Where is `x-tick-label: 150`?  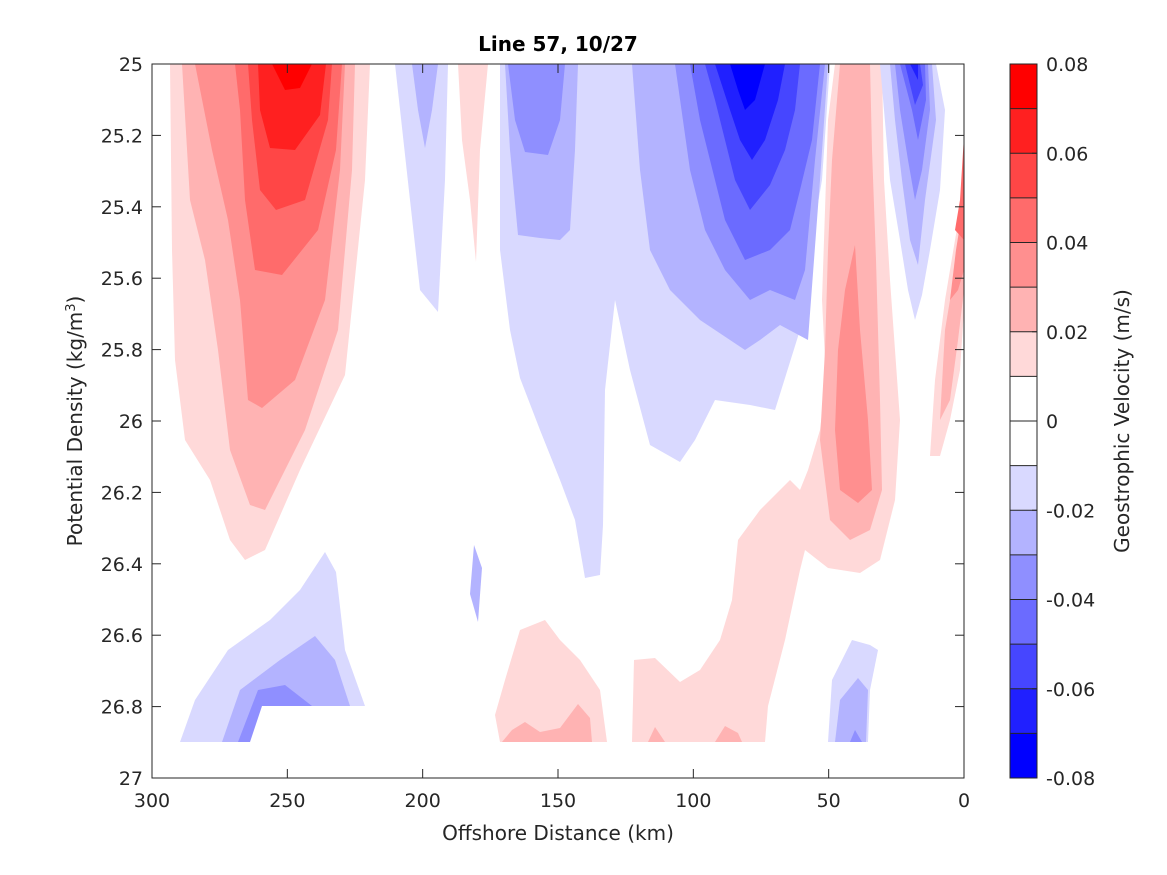
x-tick-label: 150 is located at coordinates (558, 801).